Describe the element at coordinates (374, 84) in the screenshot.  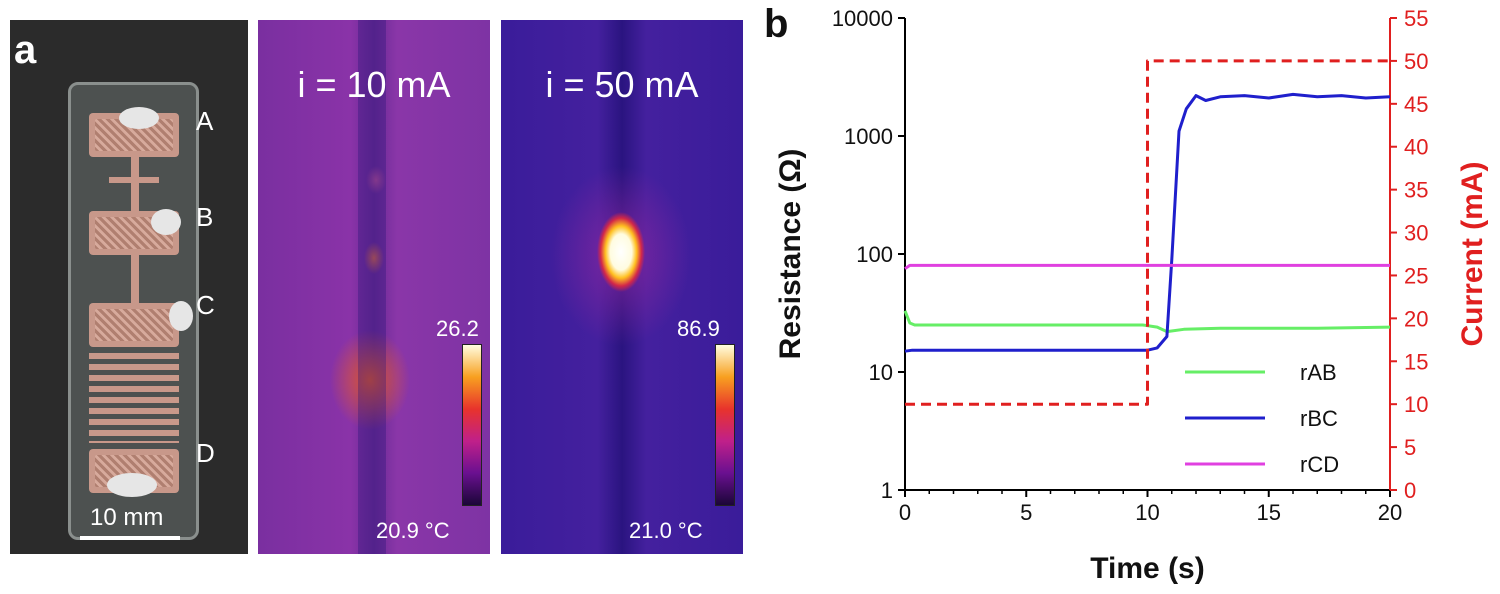
I see `thermal-title-10ma: i = 10 mA` at that location.